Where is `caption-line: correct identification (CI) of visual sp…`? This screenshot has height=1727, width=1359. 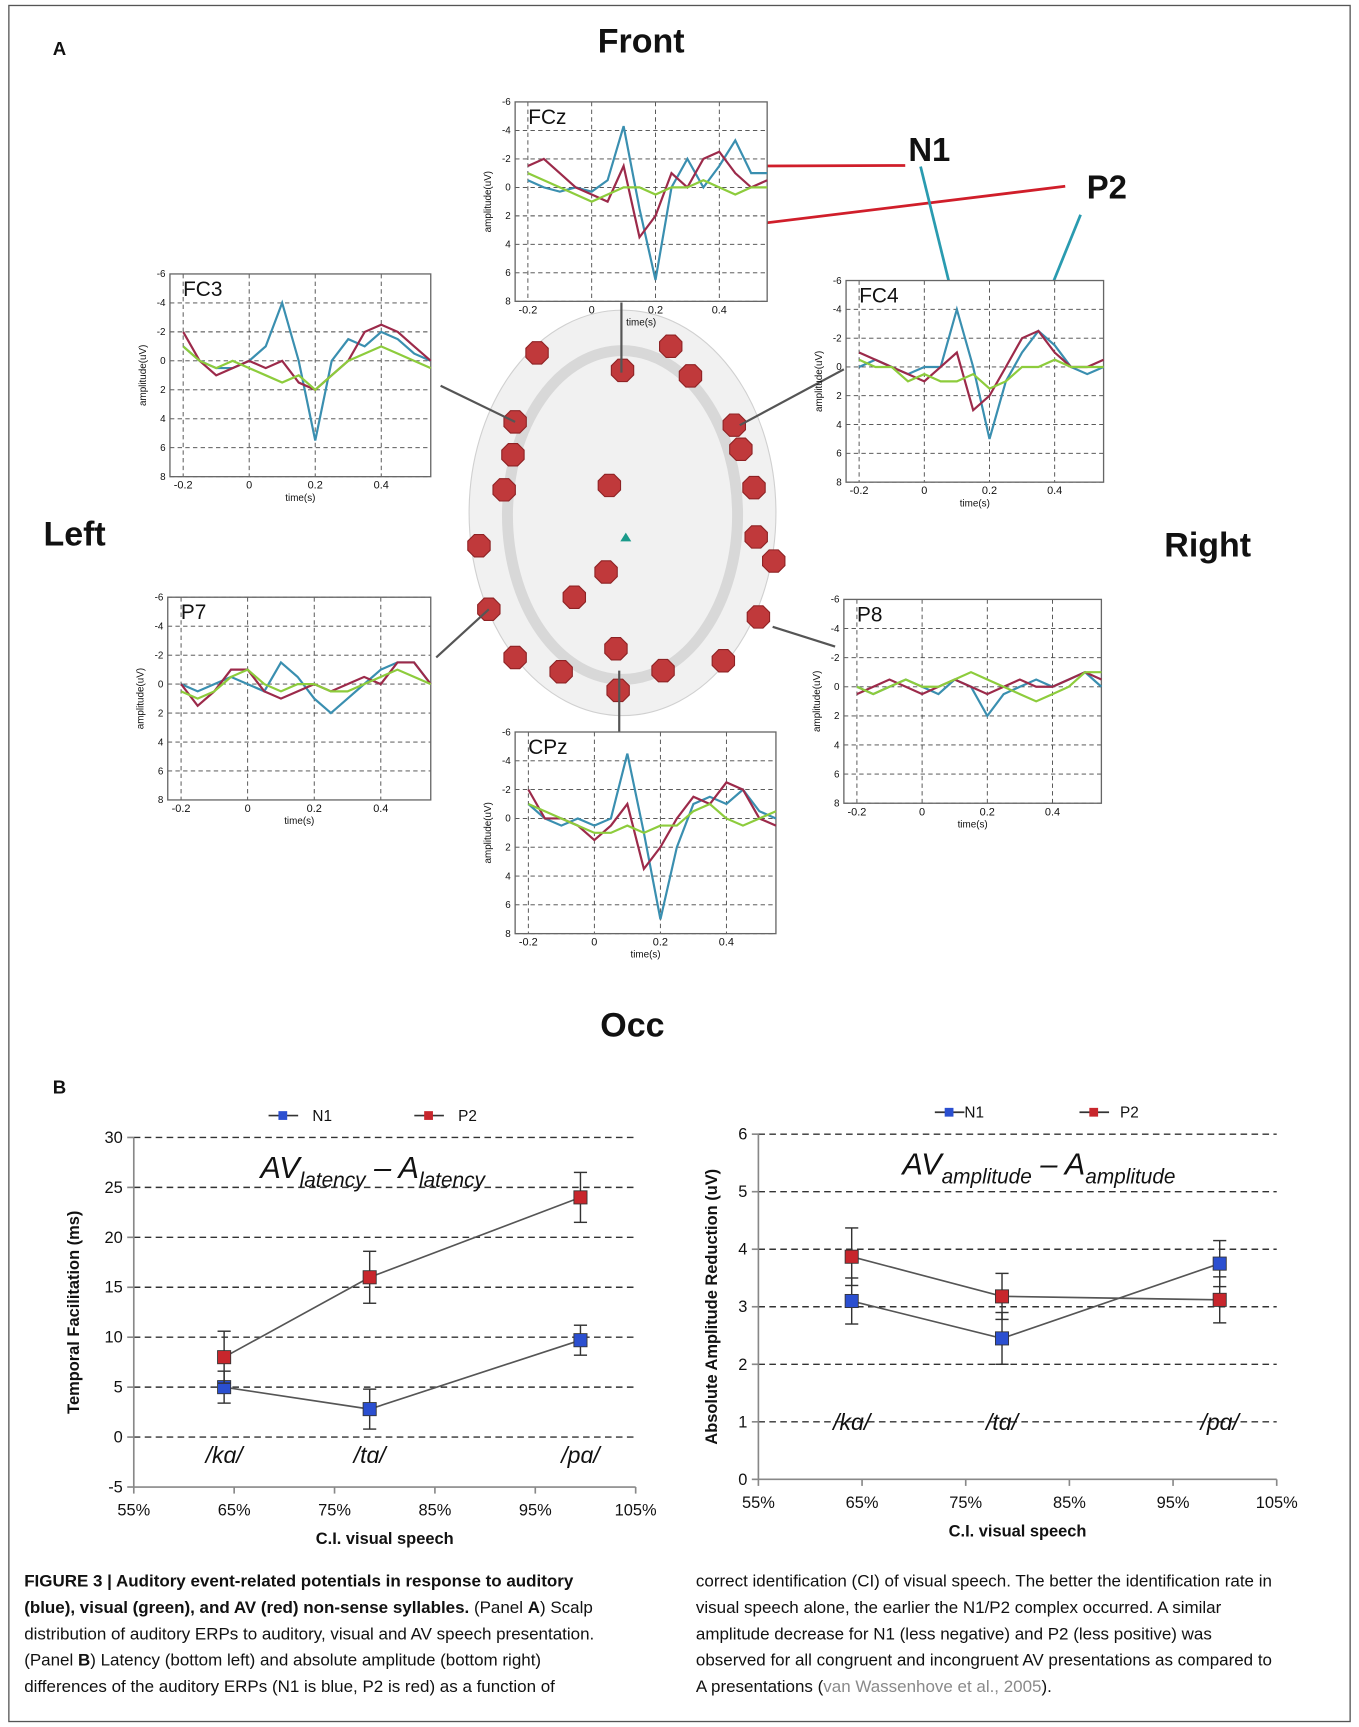
caption-line: correct identification (CI) of visual sp… is located at coordinates (984, 1581).